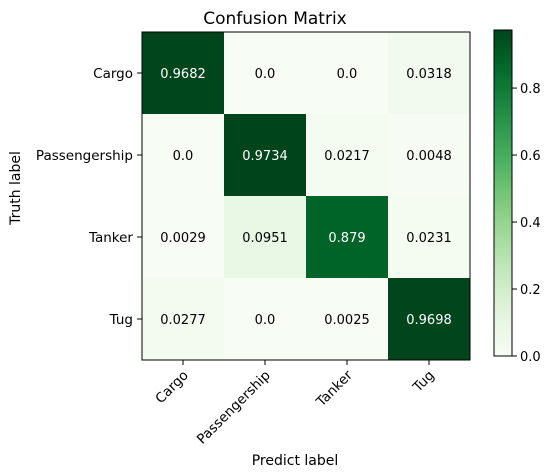 This screenshot has height=476, width=550. I want to click on colorbar-tick-label: 0.6, so click(530, 156).